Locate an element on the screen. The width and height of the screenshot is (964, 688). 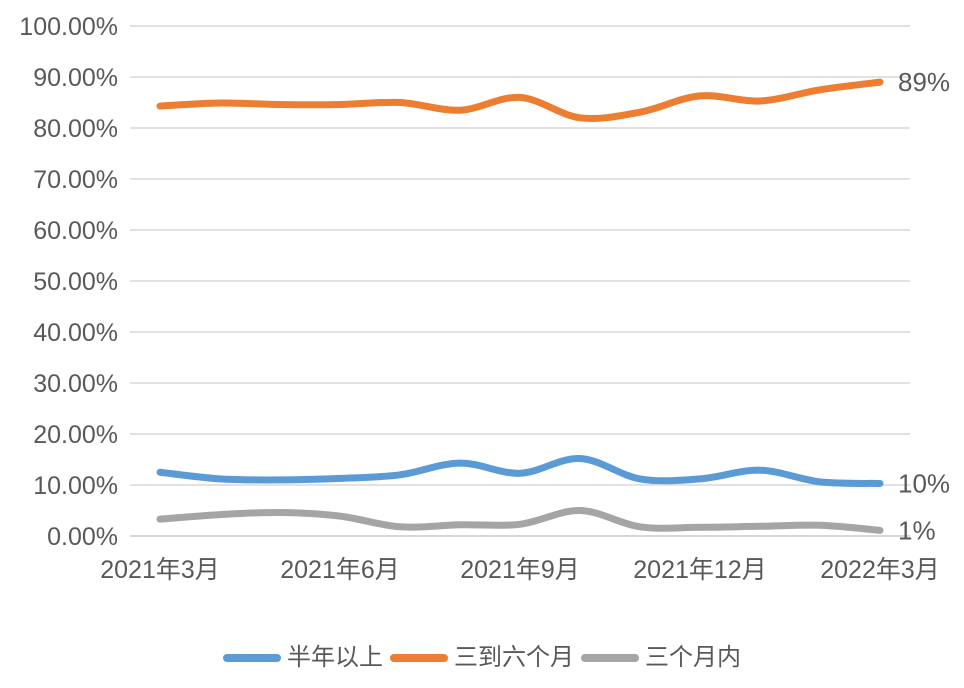
y-axis-tick-label: 40.00% is located at coordinates (75, 333).